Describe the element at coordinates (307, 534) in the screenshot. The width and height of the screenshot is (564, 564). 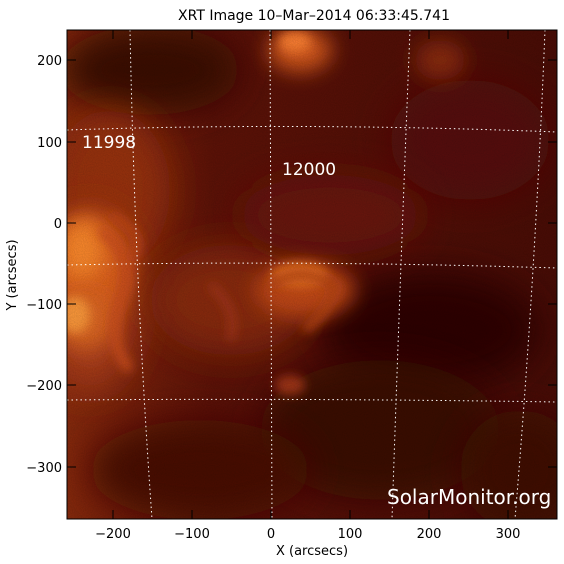
I see `x-axis-tick-labels: −200 −100 0 100 200 300` at that location.